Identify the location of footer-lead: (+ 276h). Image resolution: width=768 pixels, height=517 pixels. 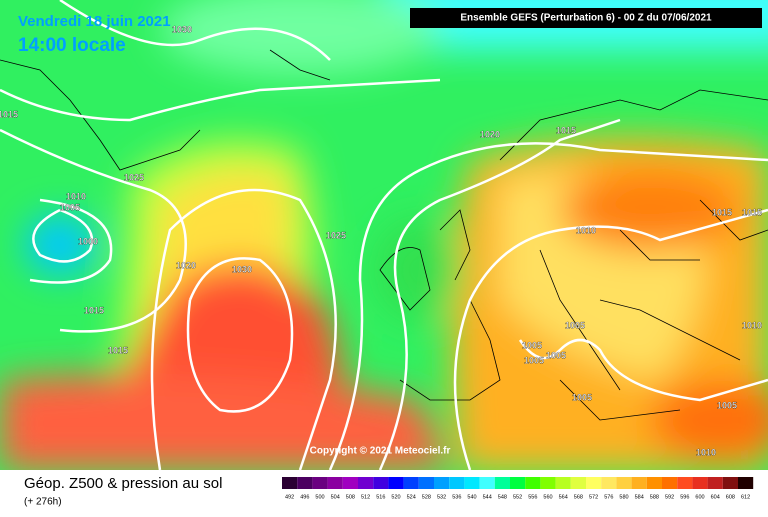
(43, 502).